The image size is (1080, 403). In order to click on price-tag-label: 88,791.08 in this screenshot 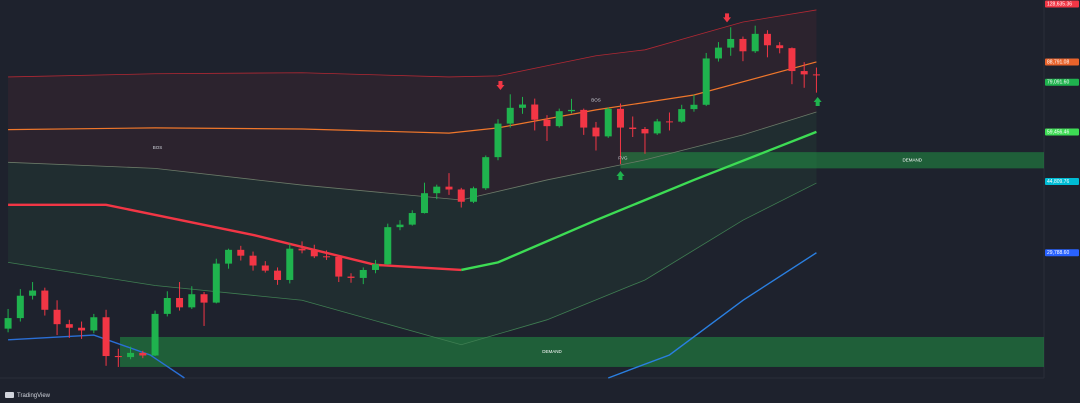, I will do `click(1058, 62)`.